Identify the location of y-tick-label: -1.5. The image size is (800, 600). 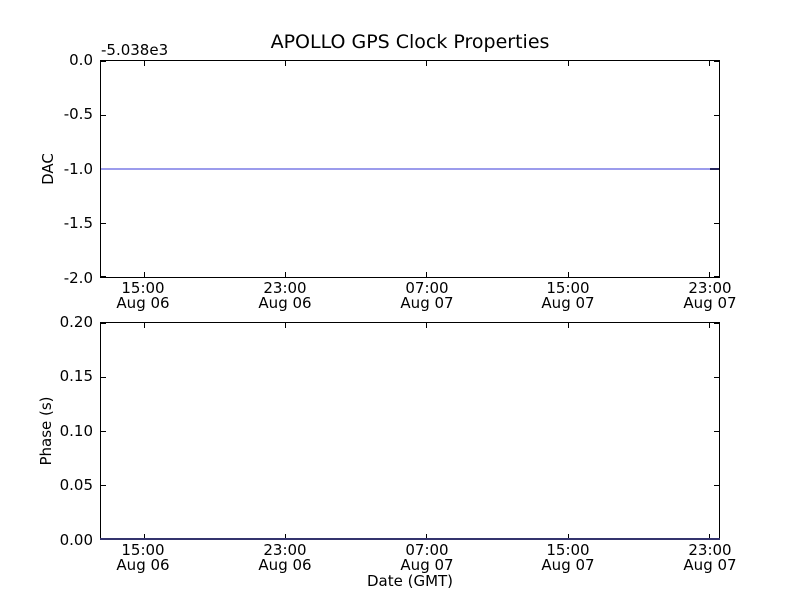
(78, 223).